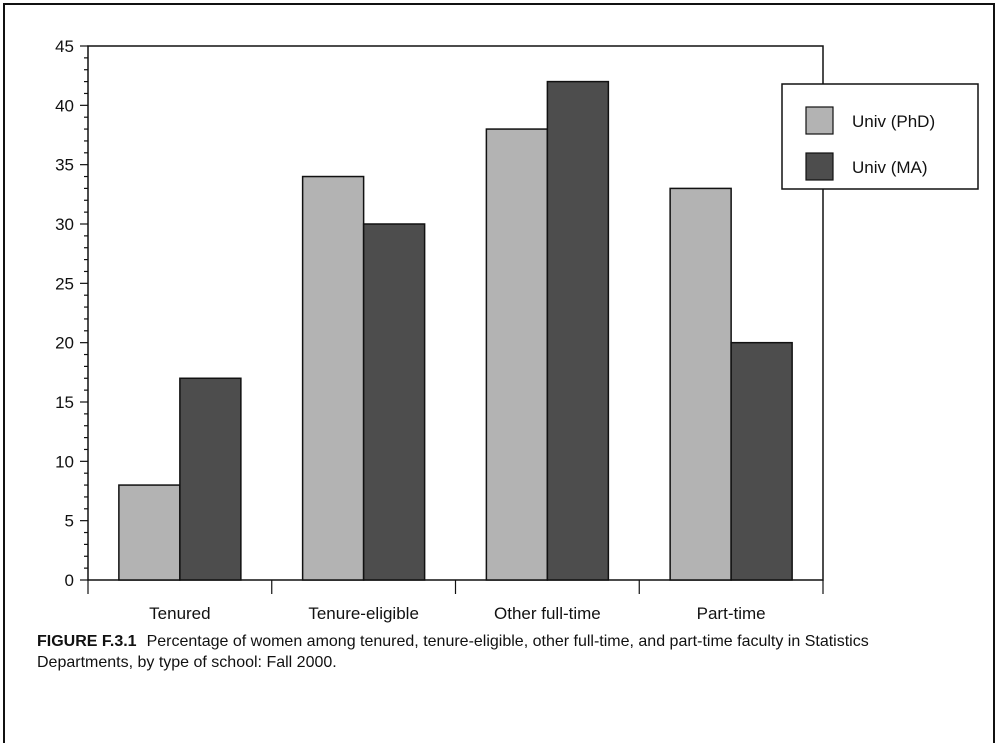  Describe the element at coordinates (547, 613) in the screenshot. I see `x-tick-label: Other full-time` at that location.